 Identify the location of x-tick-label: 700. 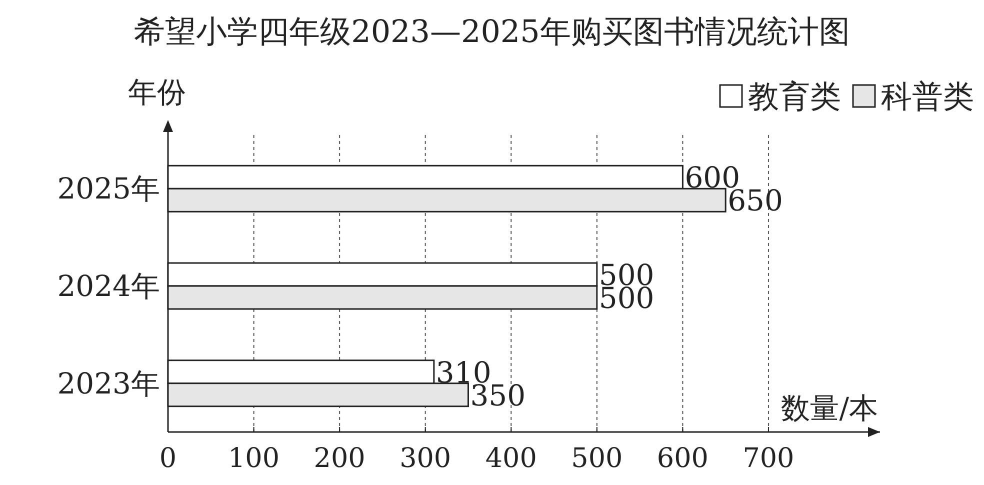
(768, 458).